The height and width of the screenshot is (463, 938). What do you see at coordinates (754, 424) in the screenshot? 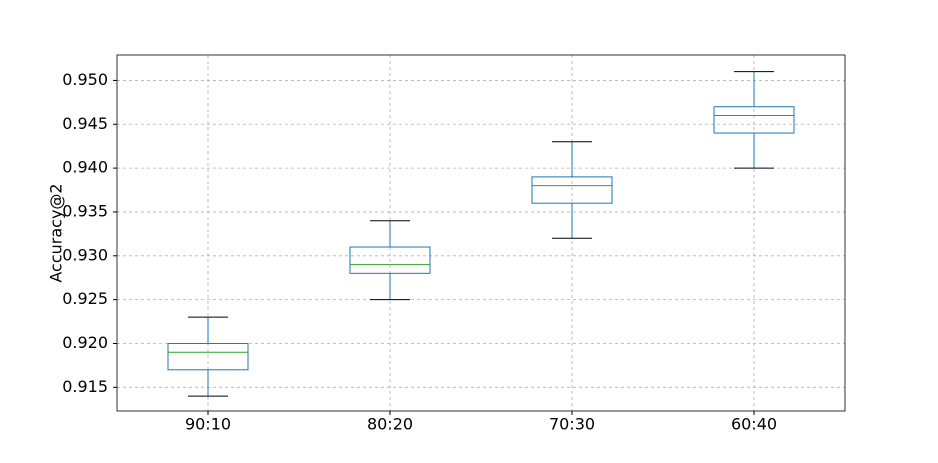
I see `x-tick-label: 60:40` at bounding box center [754, 424].